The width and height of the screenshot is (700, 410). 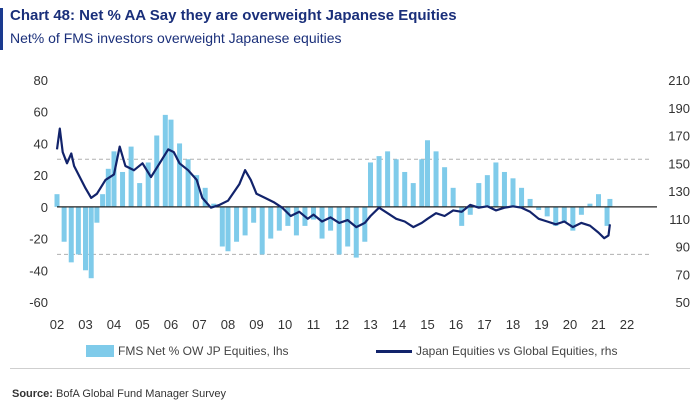 I want to click on left-tick-label: 80, so click(x=41, y=80).